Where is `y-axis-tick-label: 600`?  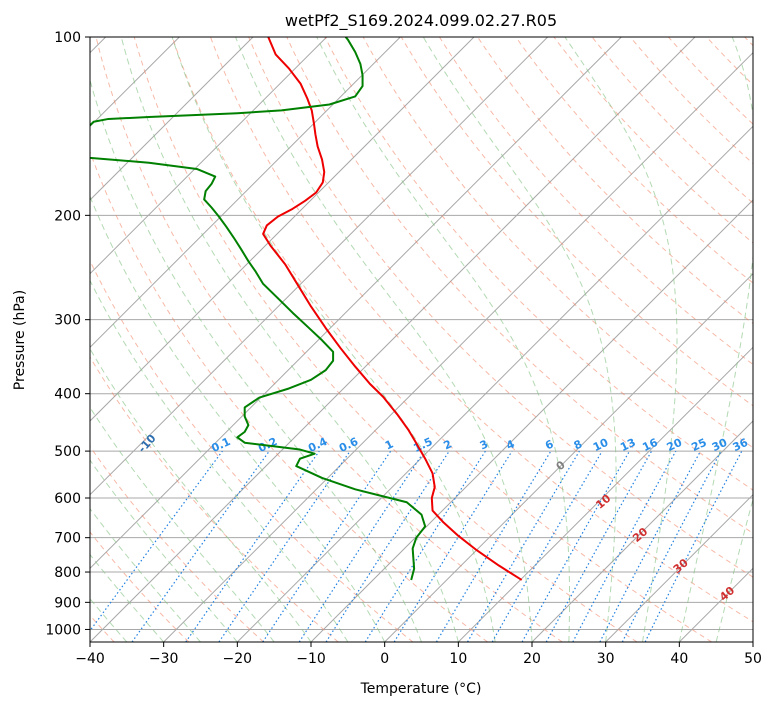 y-axis-tick-label: 600 is located at coordinates (67, 499).